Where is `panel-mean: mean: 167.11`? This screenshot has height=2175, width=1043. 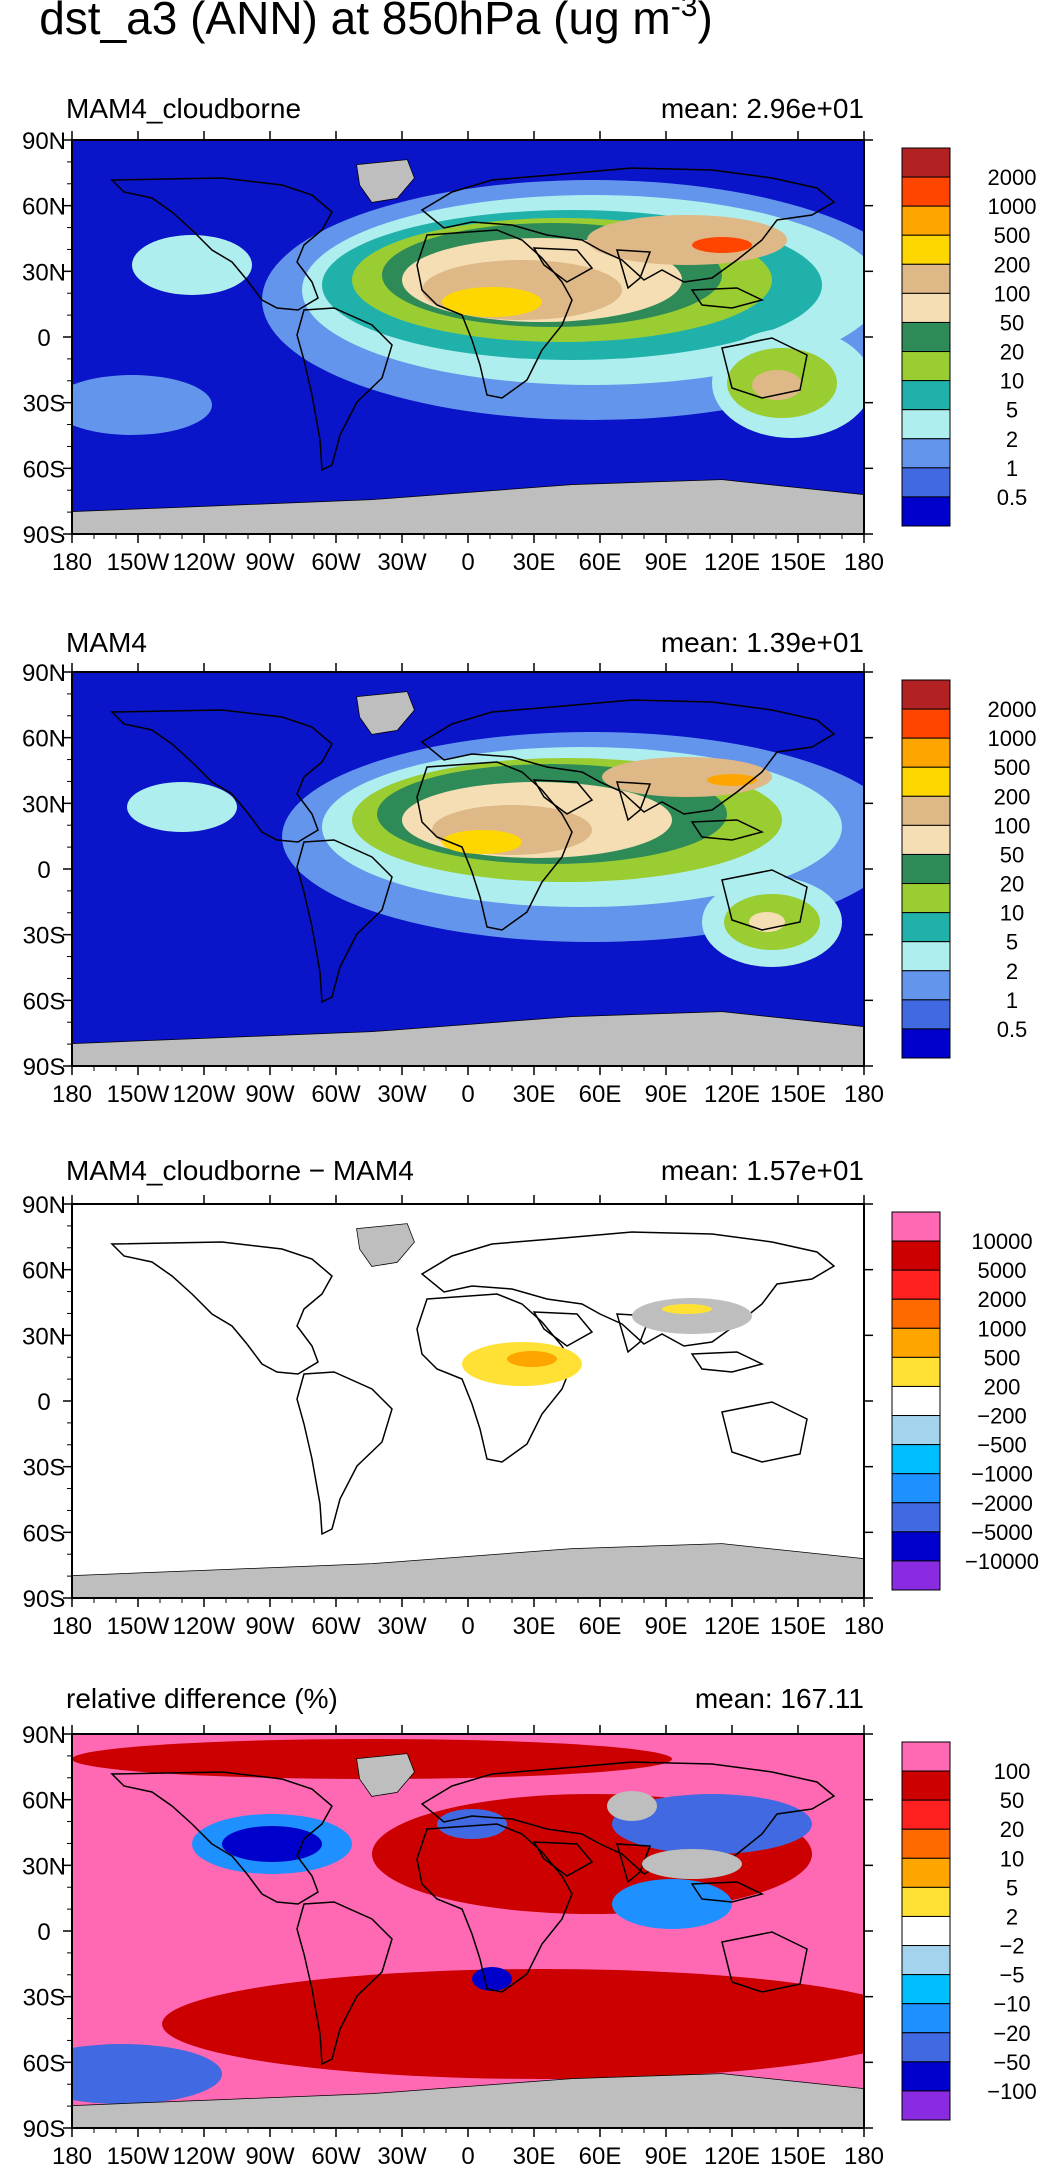 panel-mean: mean: 167.11 is located at coordinates (779, 1698).